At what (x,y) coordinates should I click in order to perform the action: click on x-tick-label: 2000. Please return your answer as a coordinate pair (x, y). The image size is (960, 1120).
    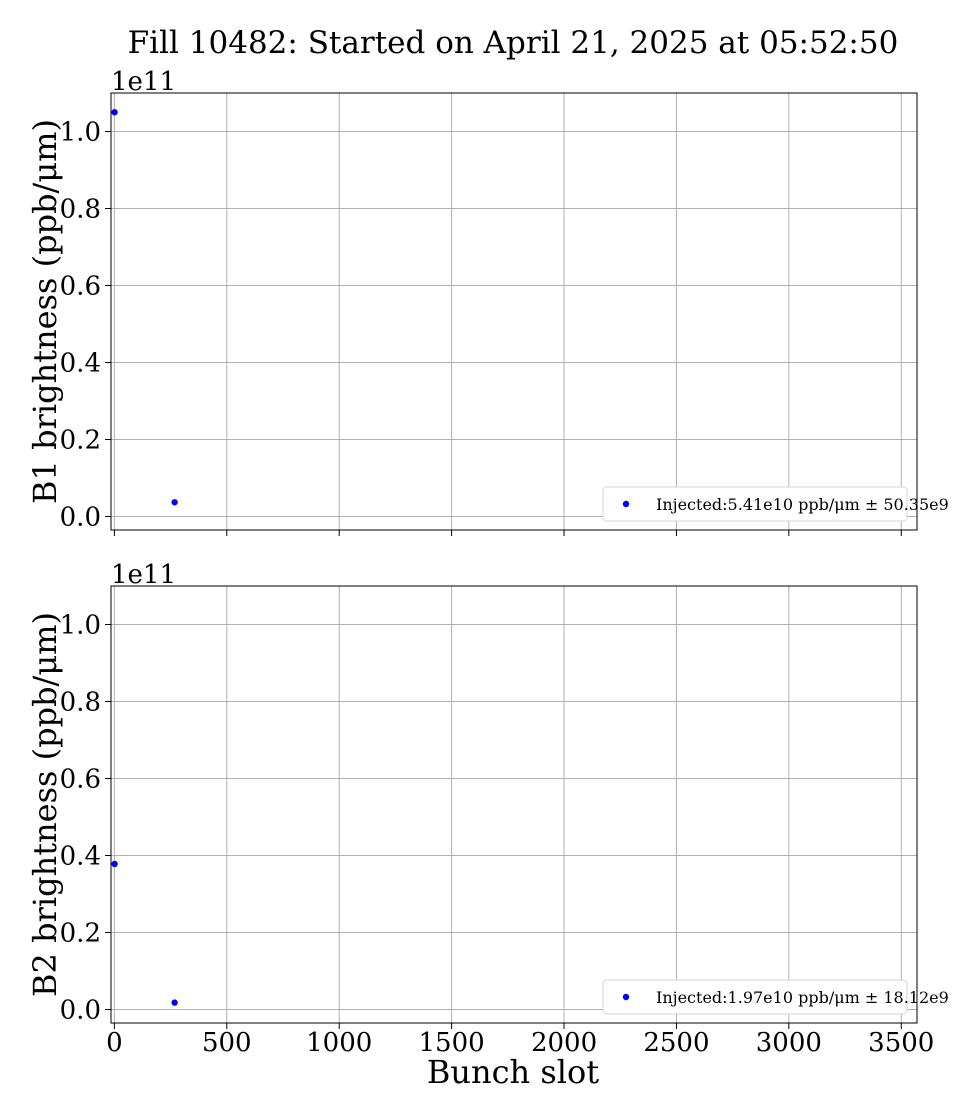
    Looking at the image, I should click on (564, 1043).